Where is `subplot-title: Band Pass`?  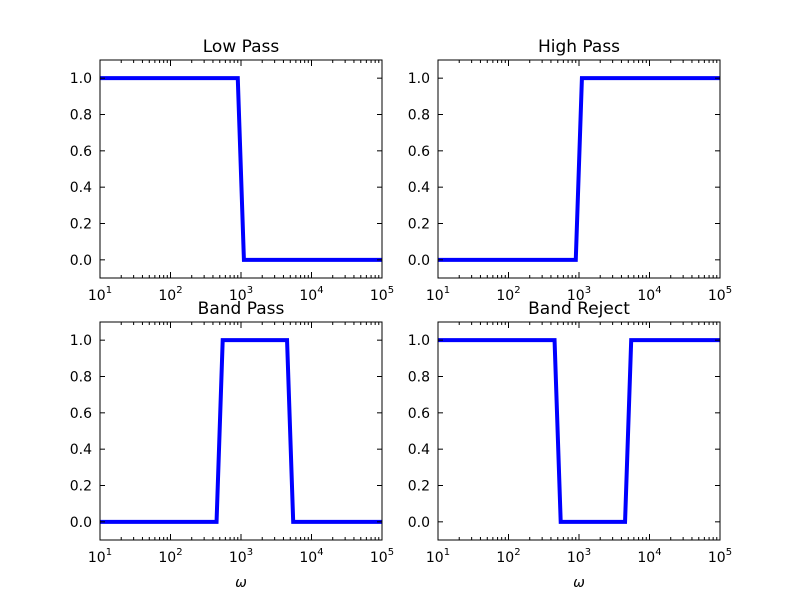 subplot-title: Band Pass is located at coordinates (241, 309).